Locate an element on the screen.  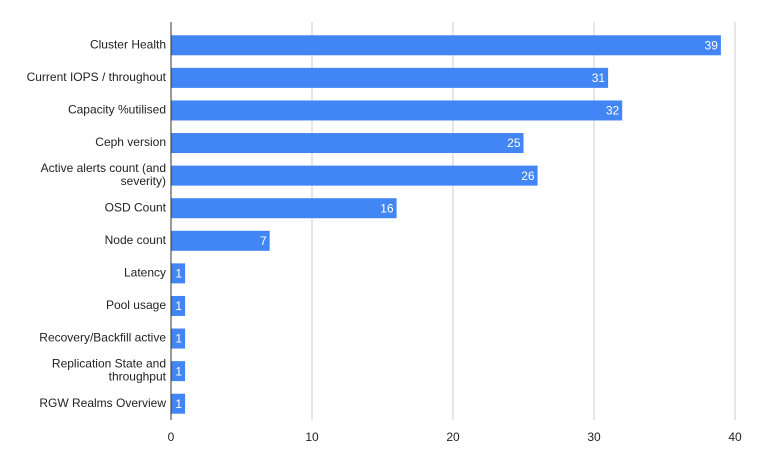
x-tick-label: 0 is located at coordinates (171, 437).